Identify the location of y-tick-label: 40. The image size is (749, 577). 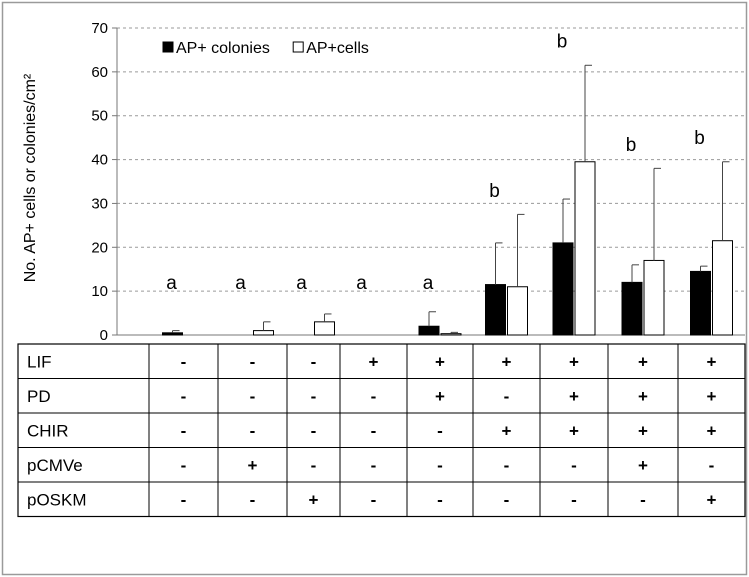
(99, 160).